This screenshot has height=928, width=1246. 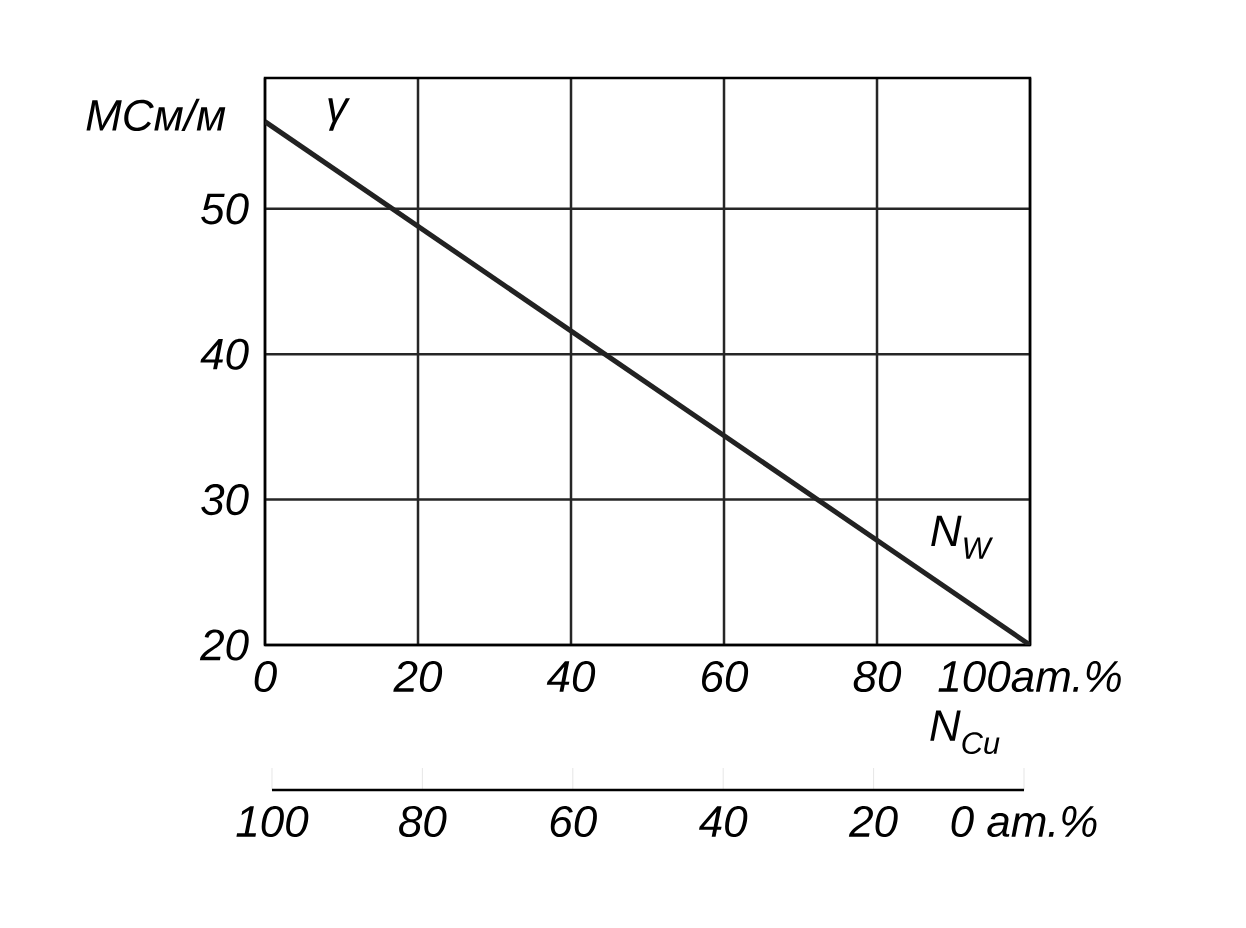 I want to click on x-tick-label: 80, so click(x=877, y=676).